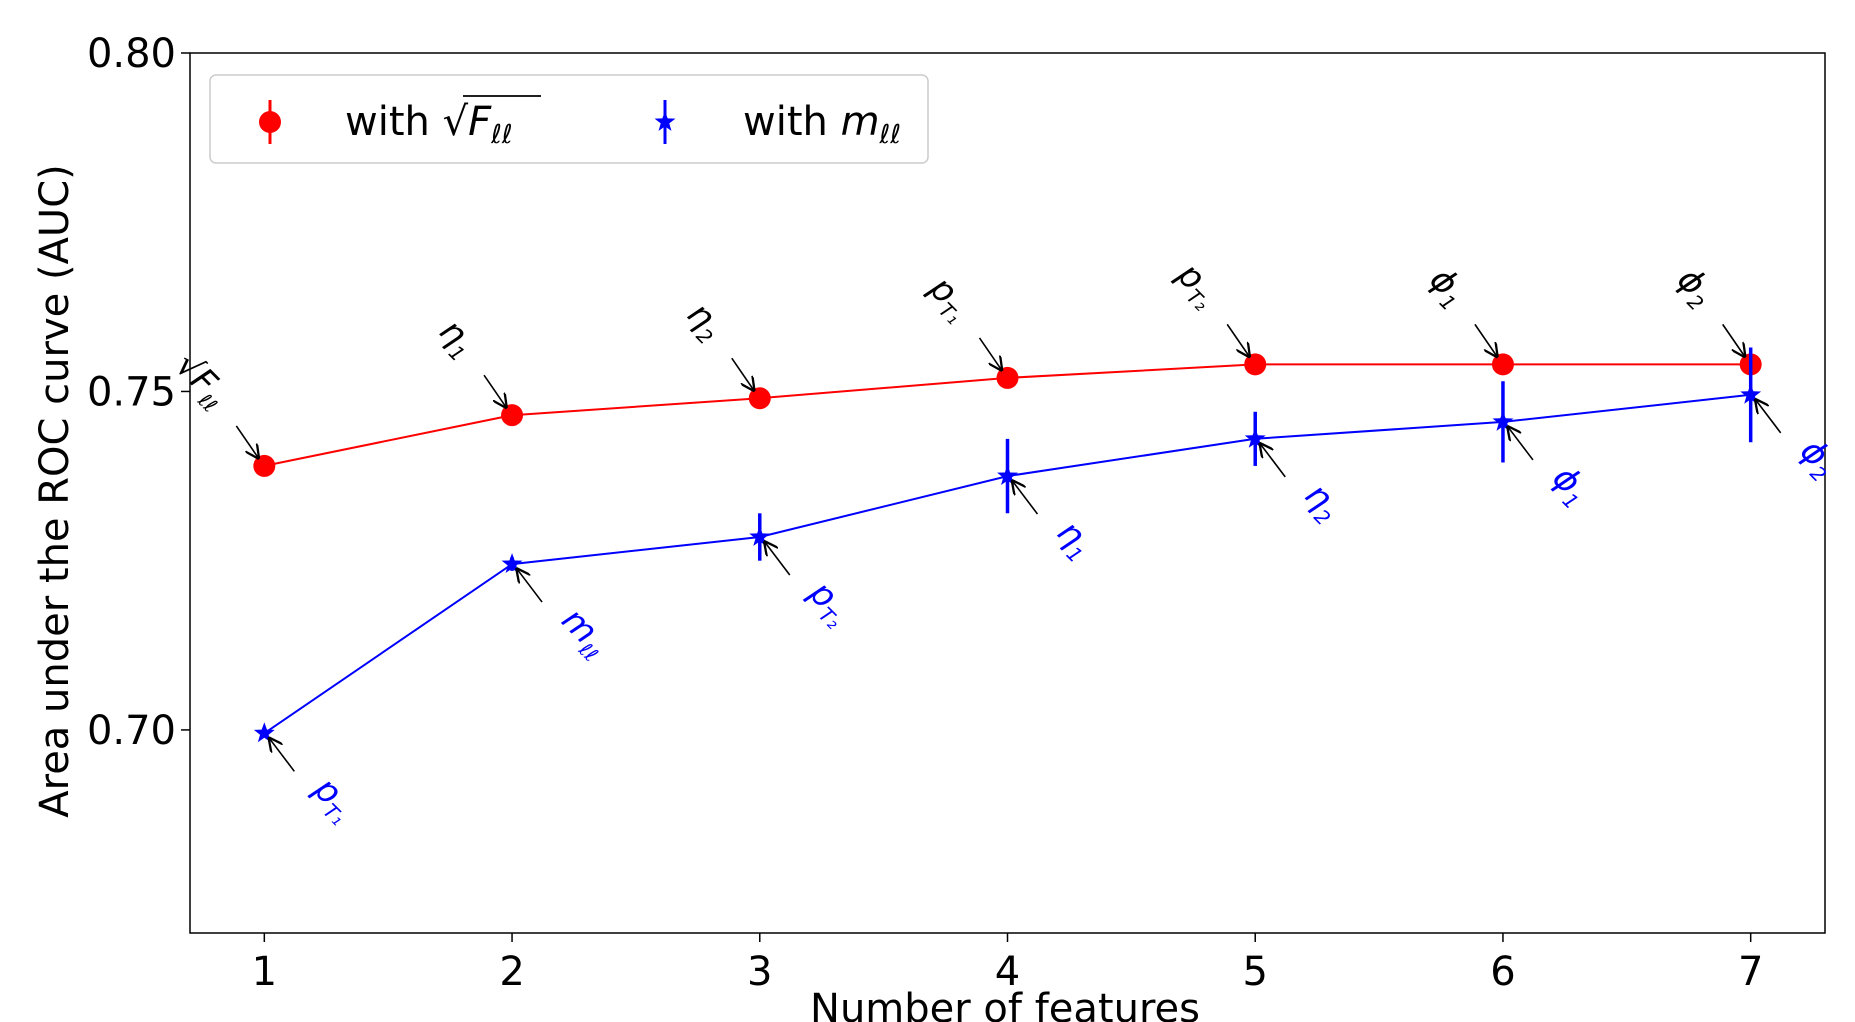 This screenshot has width=1855, height=1022. I want to click on x-tick-label: 6, so click(1502, 972).